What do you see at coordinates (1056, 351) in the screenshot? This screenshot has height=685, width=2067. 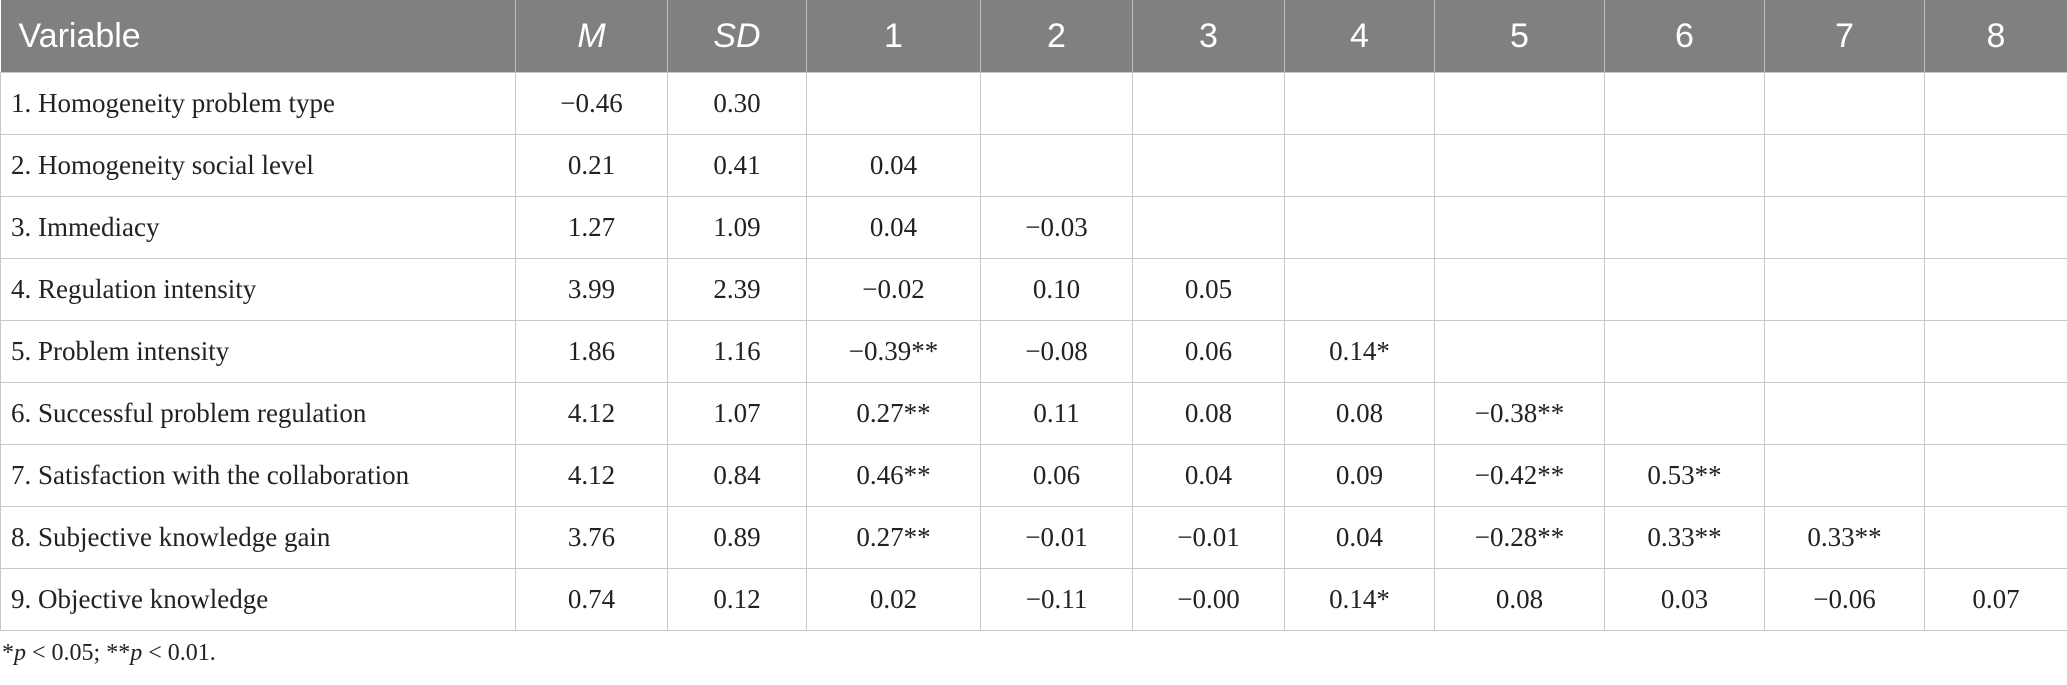 I see `correlation-cell: −0.08` at bounding box center [1056, 351].